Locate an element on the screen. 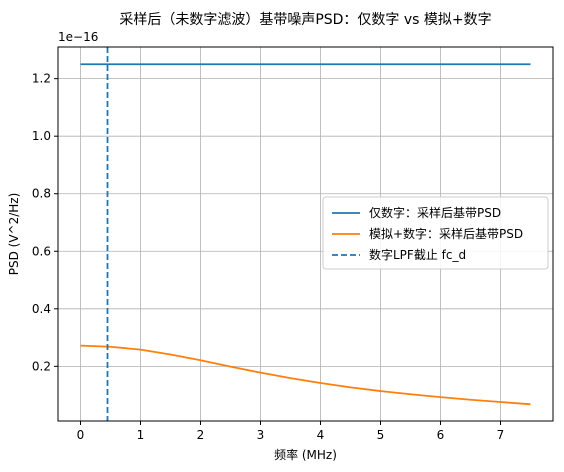  y-offset-label: 1e−16 is located at coordinates (78, 37).